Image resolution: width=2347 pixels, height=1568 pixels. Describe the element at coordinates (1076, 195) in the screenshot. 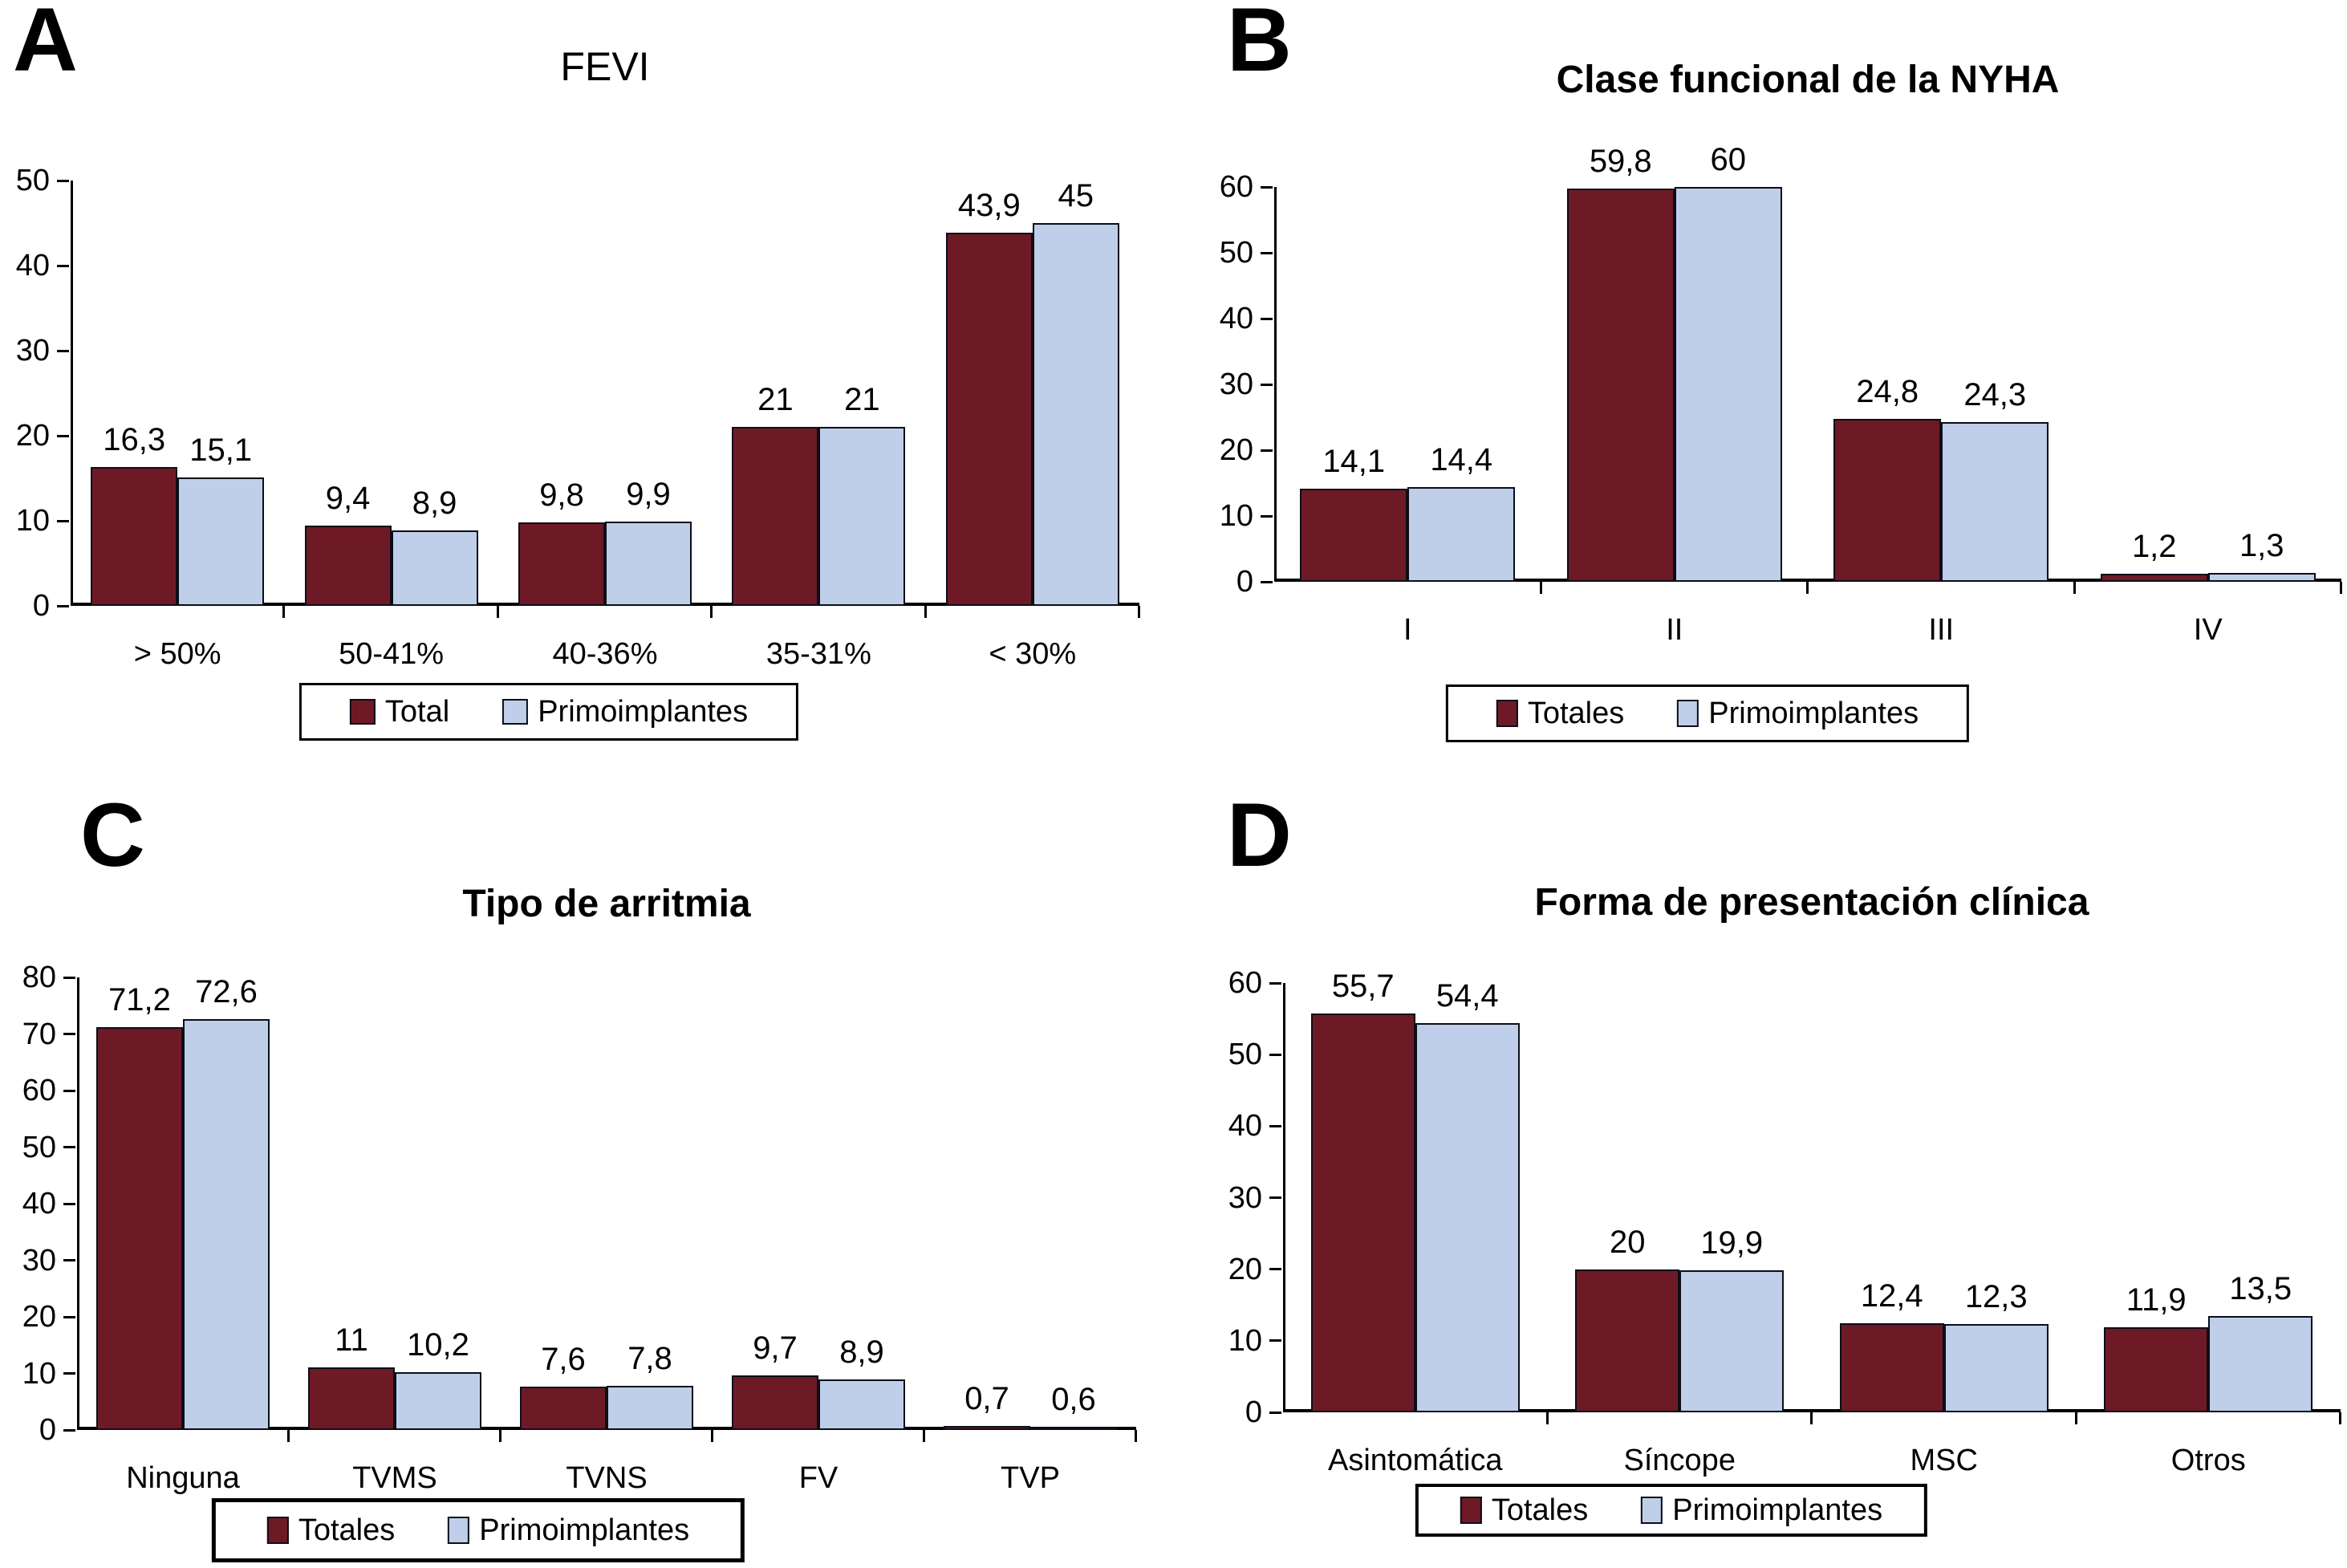

I see `bar-value-primoimplantes-30: 45` at that location.